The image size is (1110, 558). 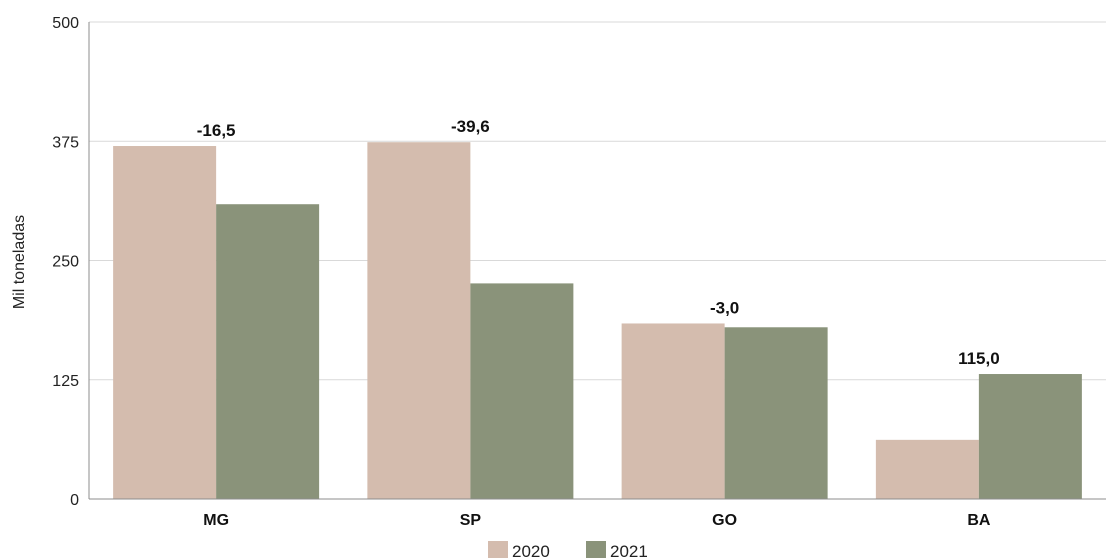 What do you see at coordinates (268, 352) in the screenshot?
I see `bar-2021-mg` at bounding box center [268, 352].